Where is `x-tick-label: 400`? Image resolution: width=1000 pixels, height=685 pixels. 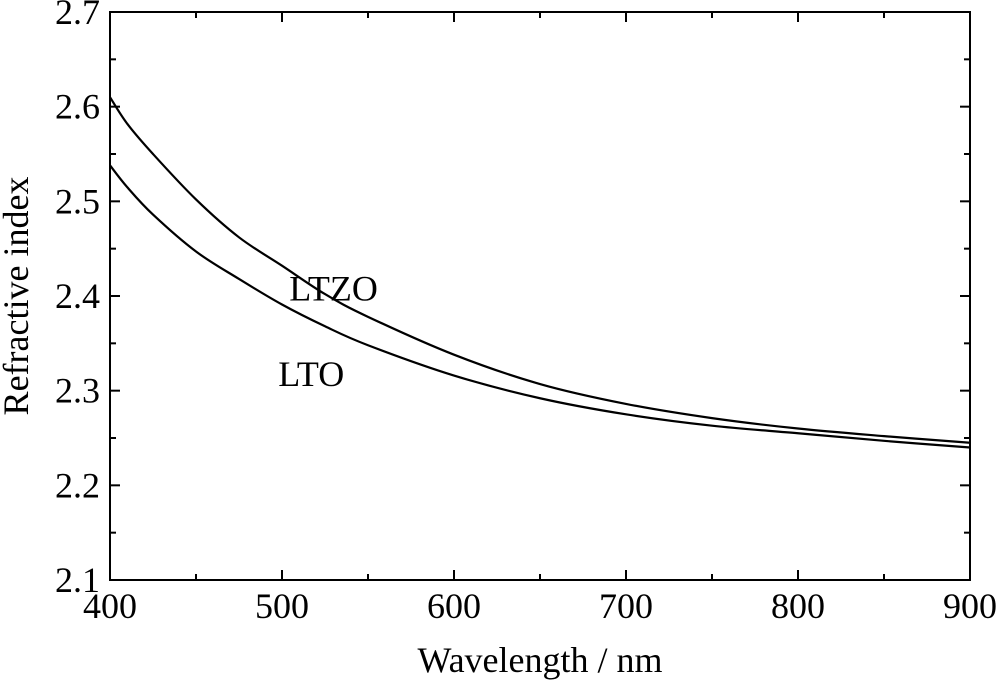 x-tick-label: 400 is located at coordinates (110, 606).